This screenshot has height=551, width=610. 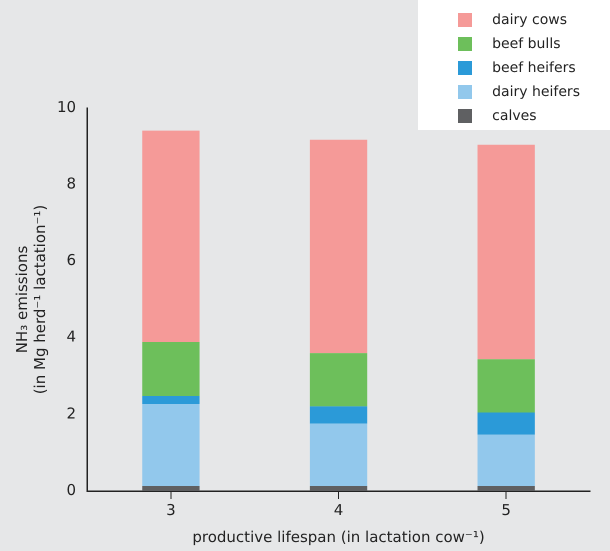 I want to click on y-tick-label: 6, so click(x=71, y=260).